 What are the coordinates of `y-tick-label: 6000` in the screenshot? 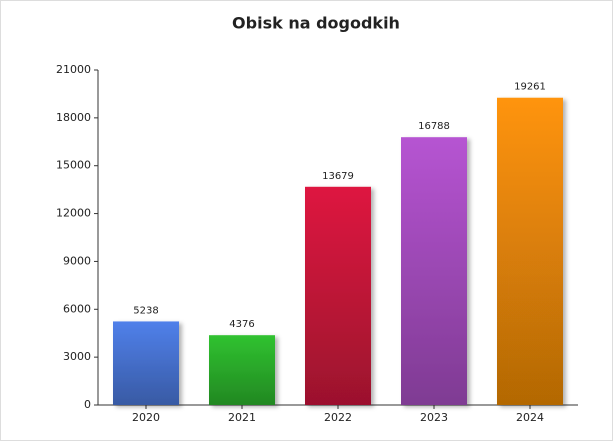 It's located at (77, 308).